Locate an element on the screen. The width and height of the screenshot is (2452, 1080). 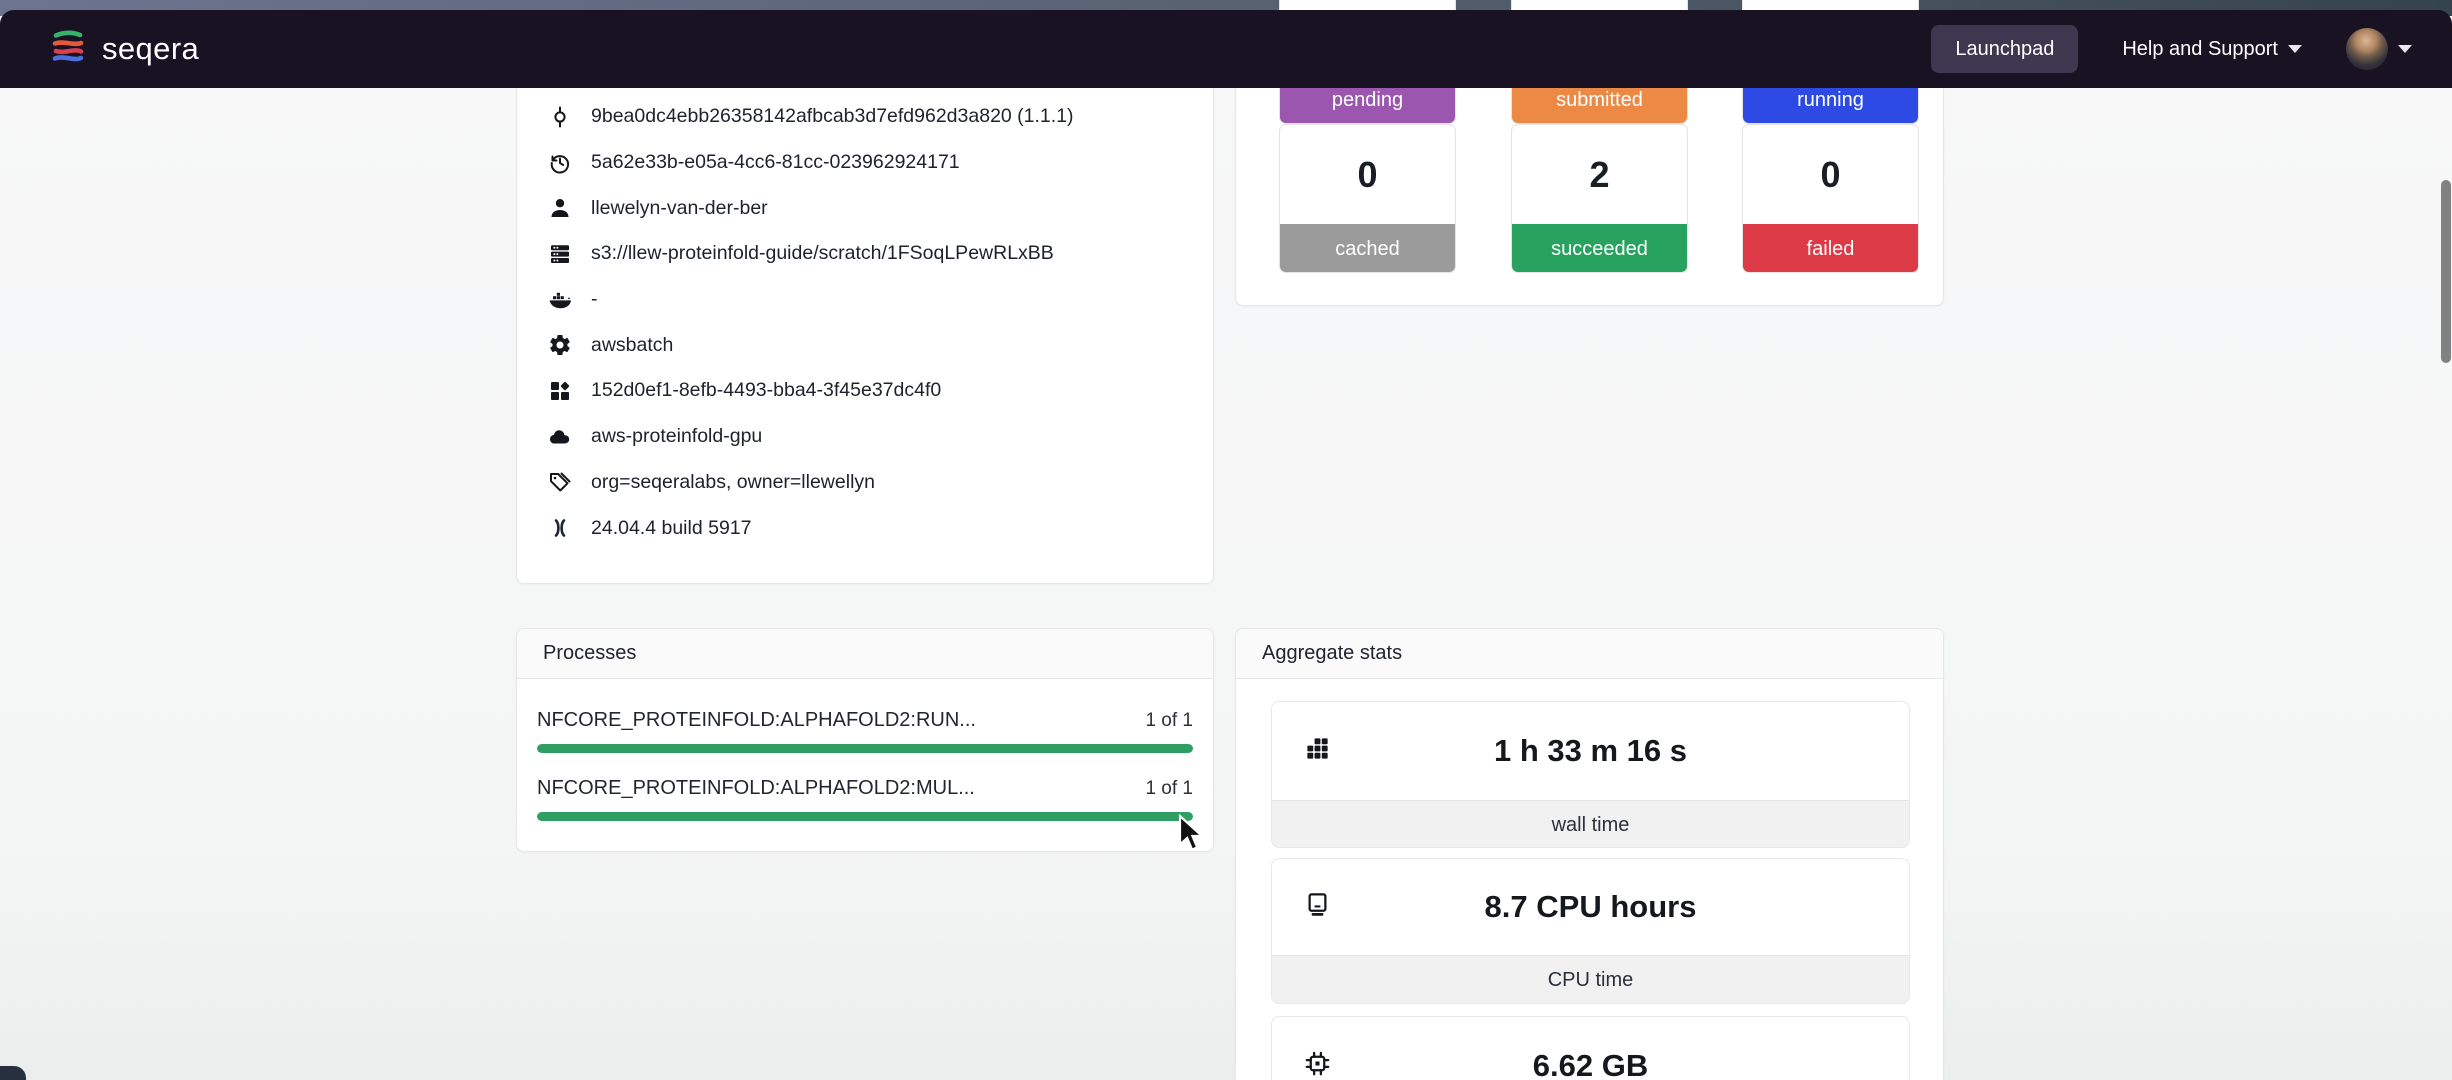
cpu-time-label: CPU time is located at coordinates (1590, 979).